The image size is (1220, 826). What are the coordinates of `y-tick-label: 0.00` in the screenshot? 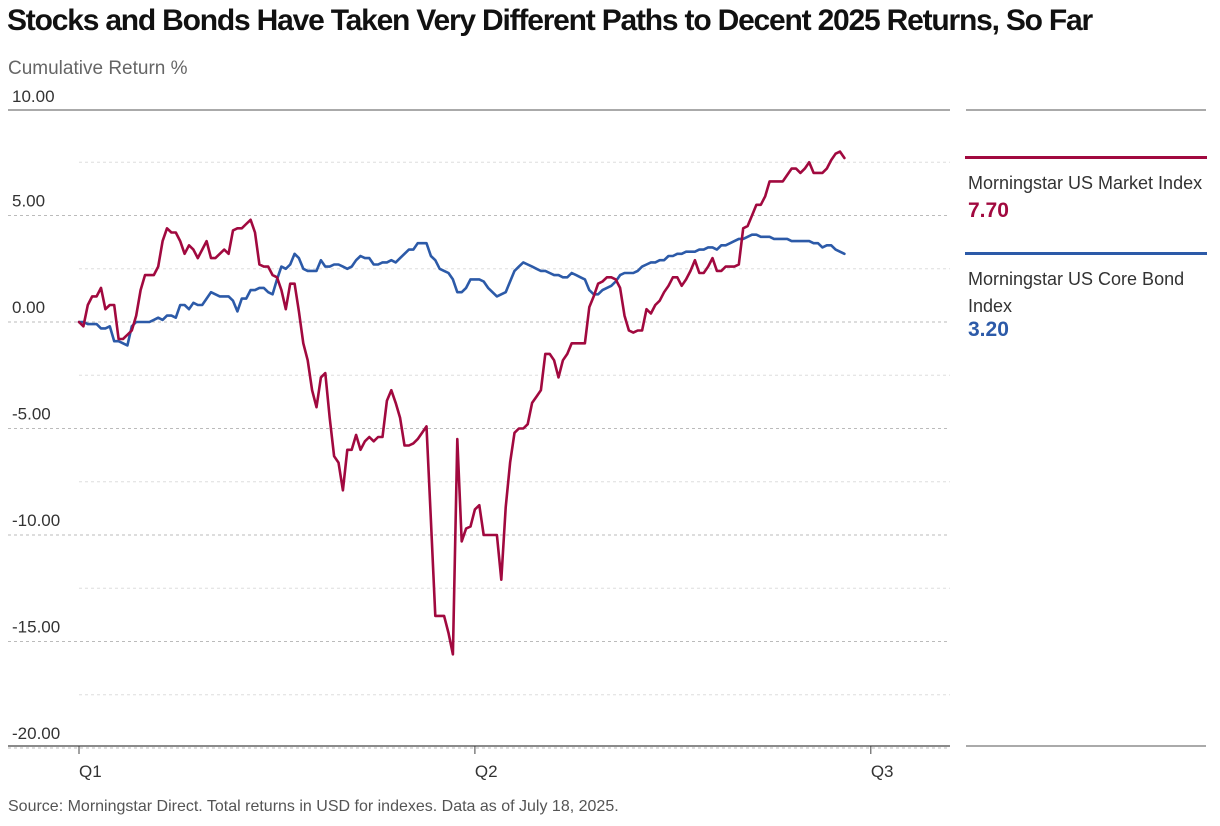 It's located at (28, 307).